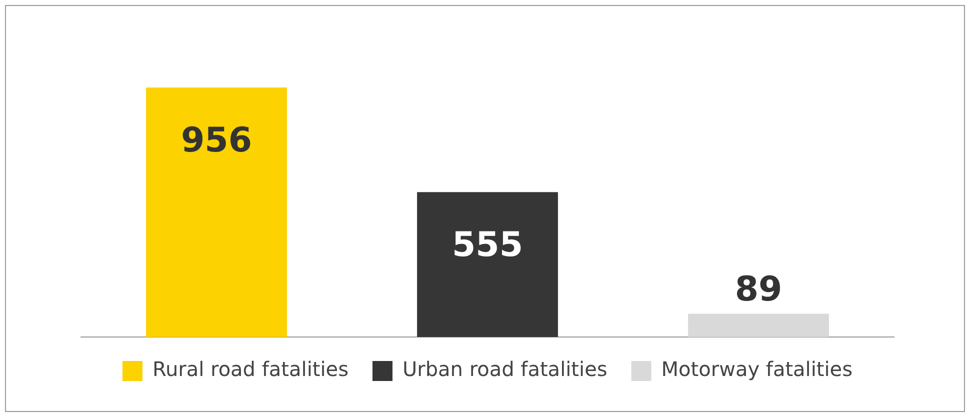 The image size is (970, 417). What do you see at coordinates (758, 290) in the screenshot?
I see `data-label: 89` at bounding box center [758, 290].